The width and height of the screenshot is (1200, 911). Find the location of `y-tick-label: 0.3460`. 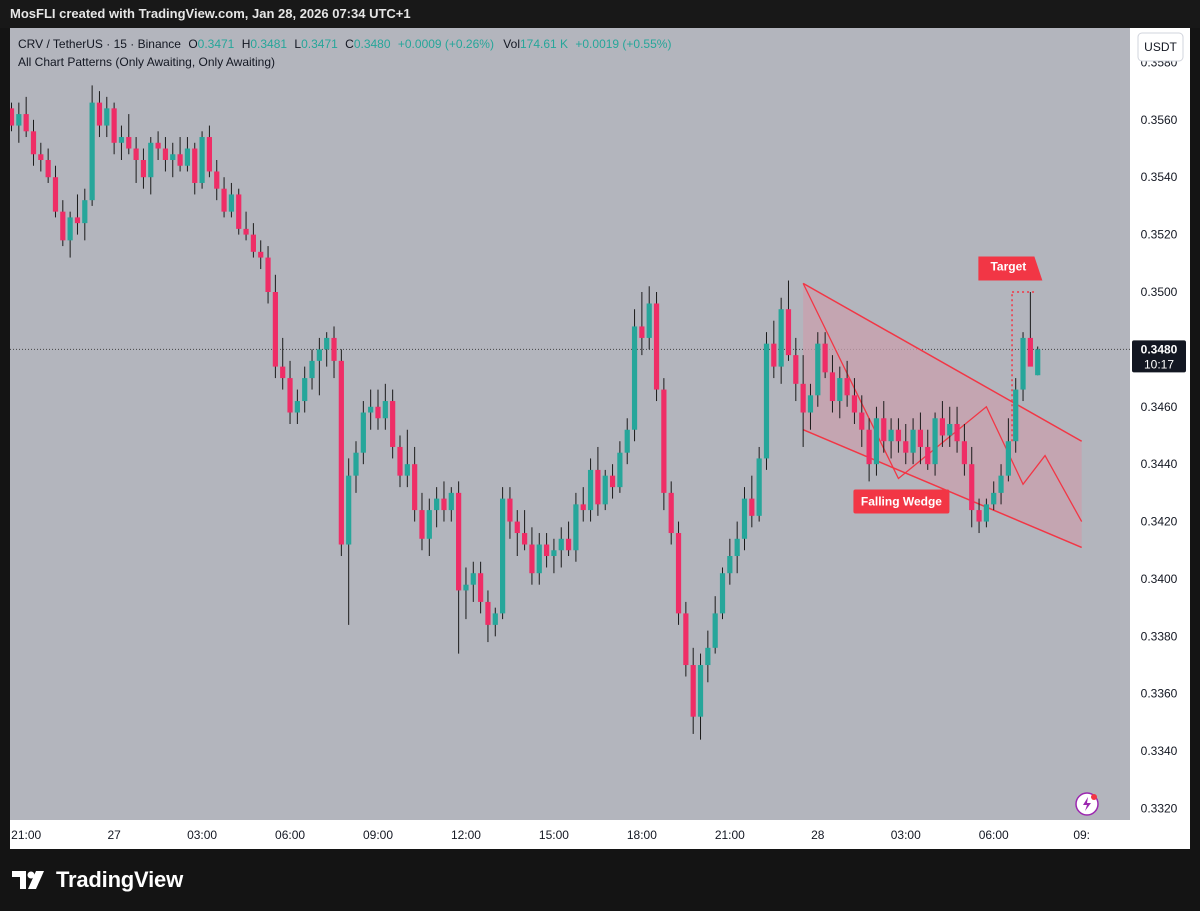

y-tick-label: 0.3460 is located at coordinates (1159, 407).